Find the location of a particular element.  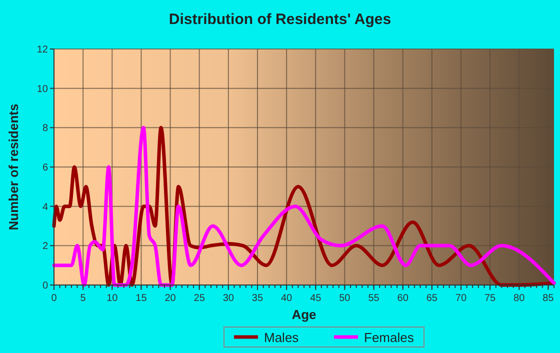

x-tick-label: 65 is located at coordinates (432, 298).